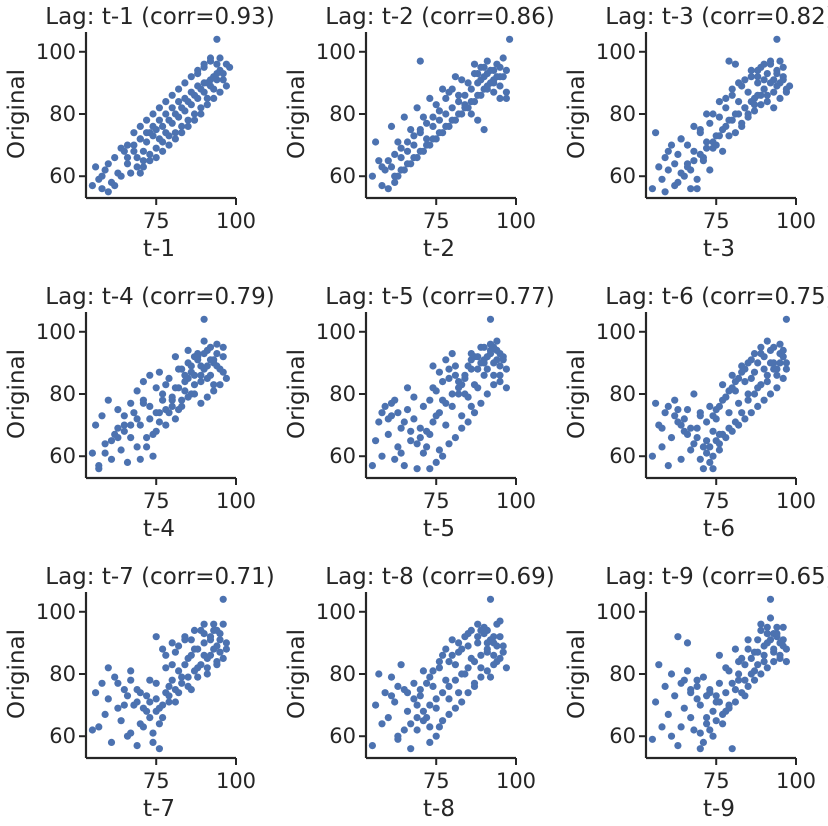 This screenshot has width=828, height=826. What do you see at coordinates (159, 297) in the screenshot?
I see `panel-title: Lag: t-4 (corr=0.79)` at bounding box center [159, 297].